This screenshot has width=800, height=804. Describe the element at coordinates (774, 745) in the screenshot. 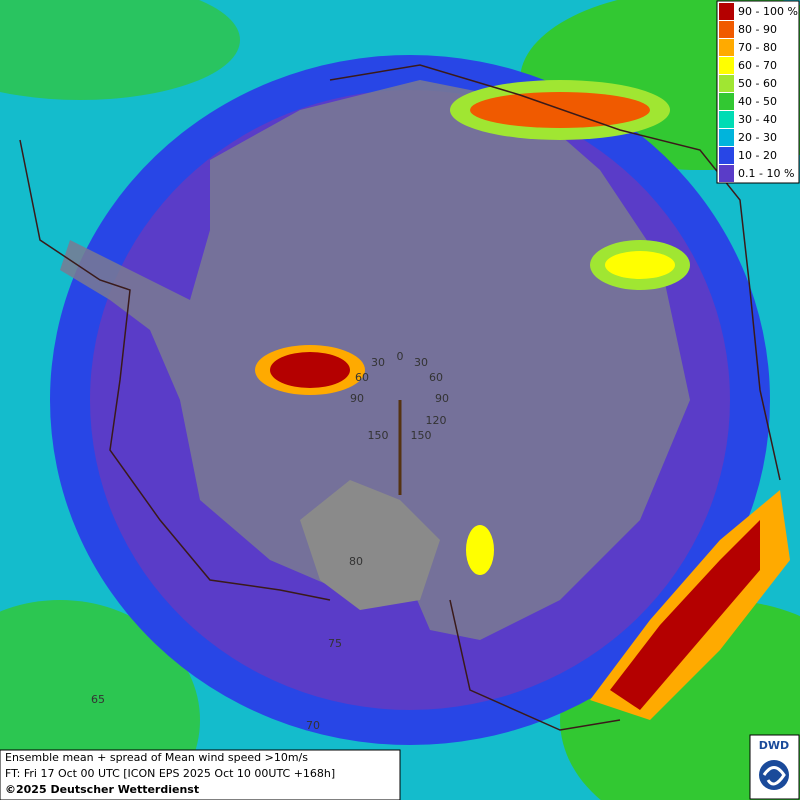

I see `logo-text: DWD` at that location.